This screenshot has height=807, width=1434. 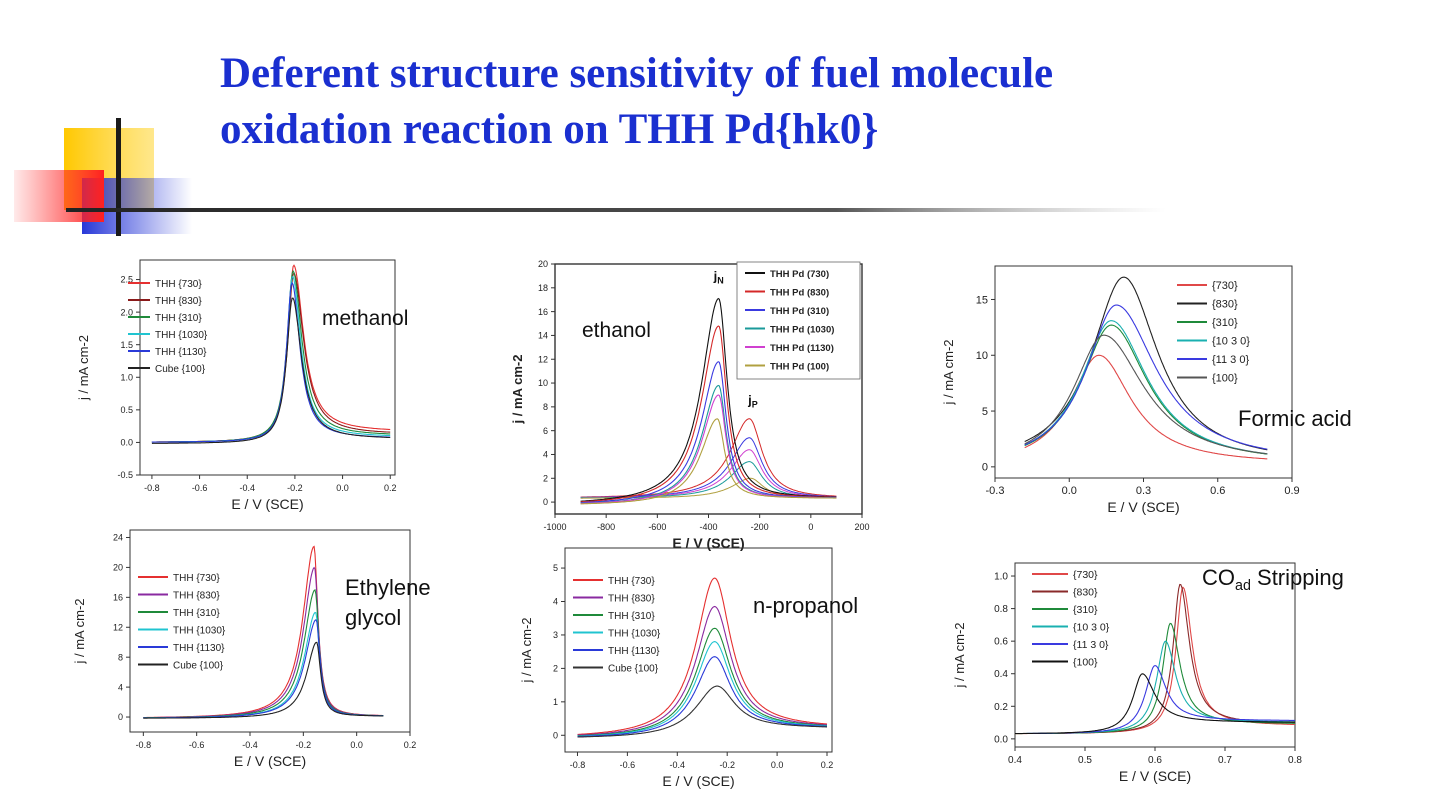 What do you see at coordinates (1015, 760) in the screenshot?
I see `x-tick-label: 0.4` at bounding box center [1015, 760].